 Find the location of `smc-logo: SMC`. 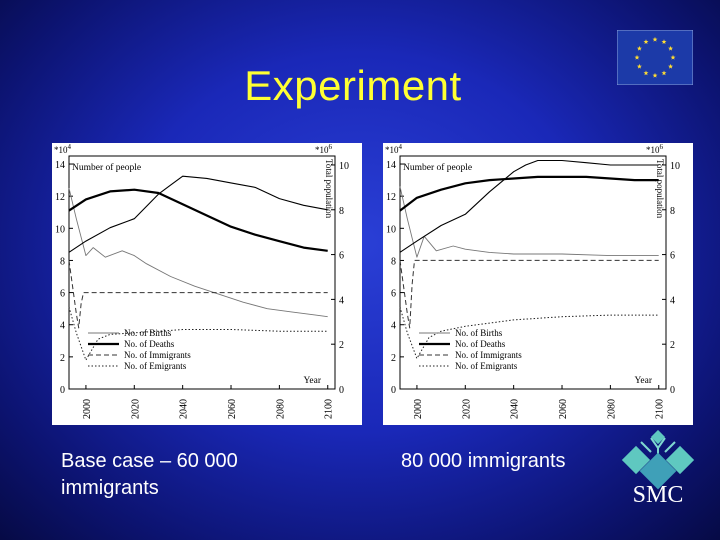

smc-logo: SMC is located at coordinates (658, 469).